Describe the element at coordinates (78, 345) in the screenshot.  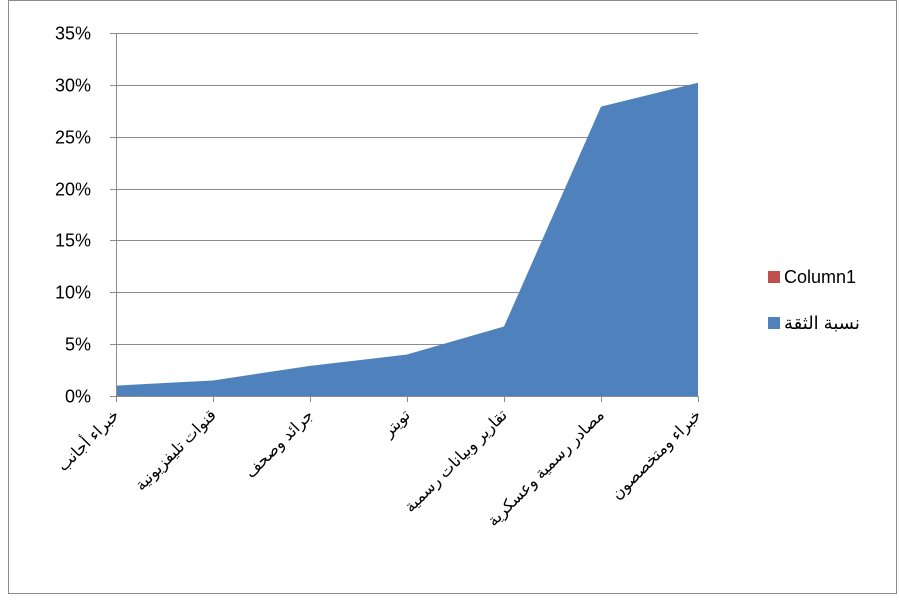
I see `y-tick-label: 5%` at that location.